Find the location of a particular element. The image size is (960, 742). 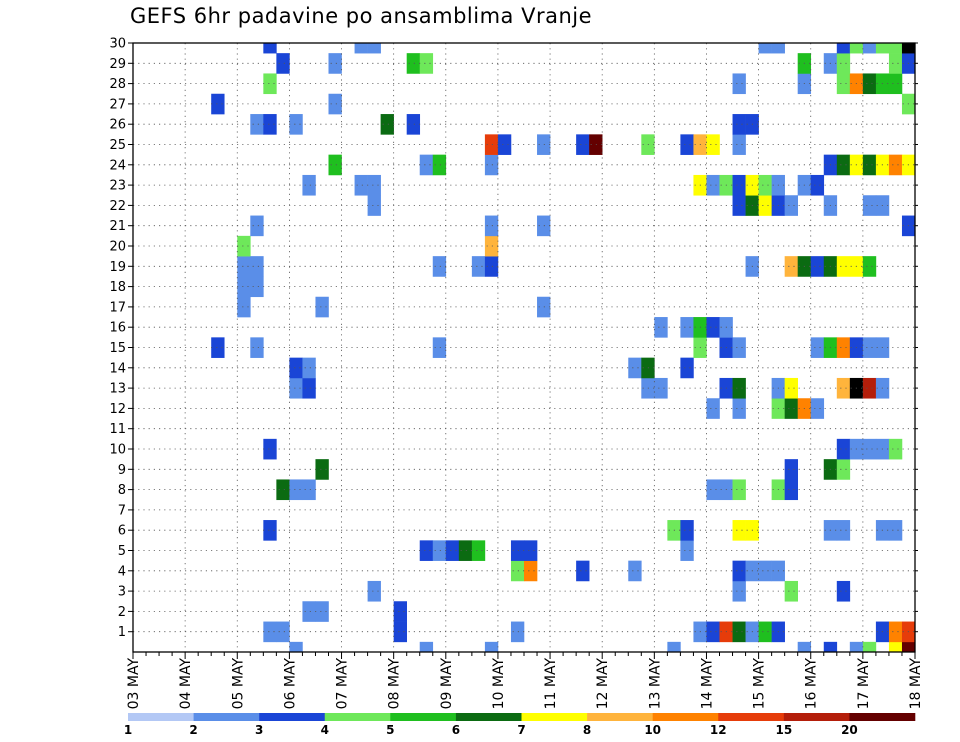

x-date-label: 17 MAY is located at coordinates (864, 684).